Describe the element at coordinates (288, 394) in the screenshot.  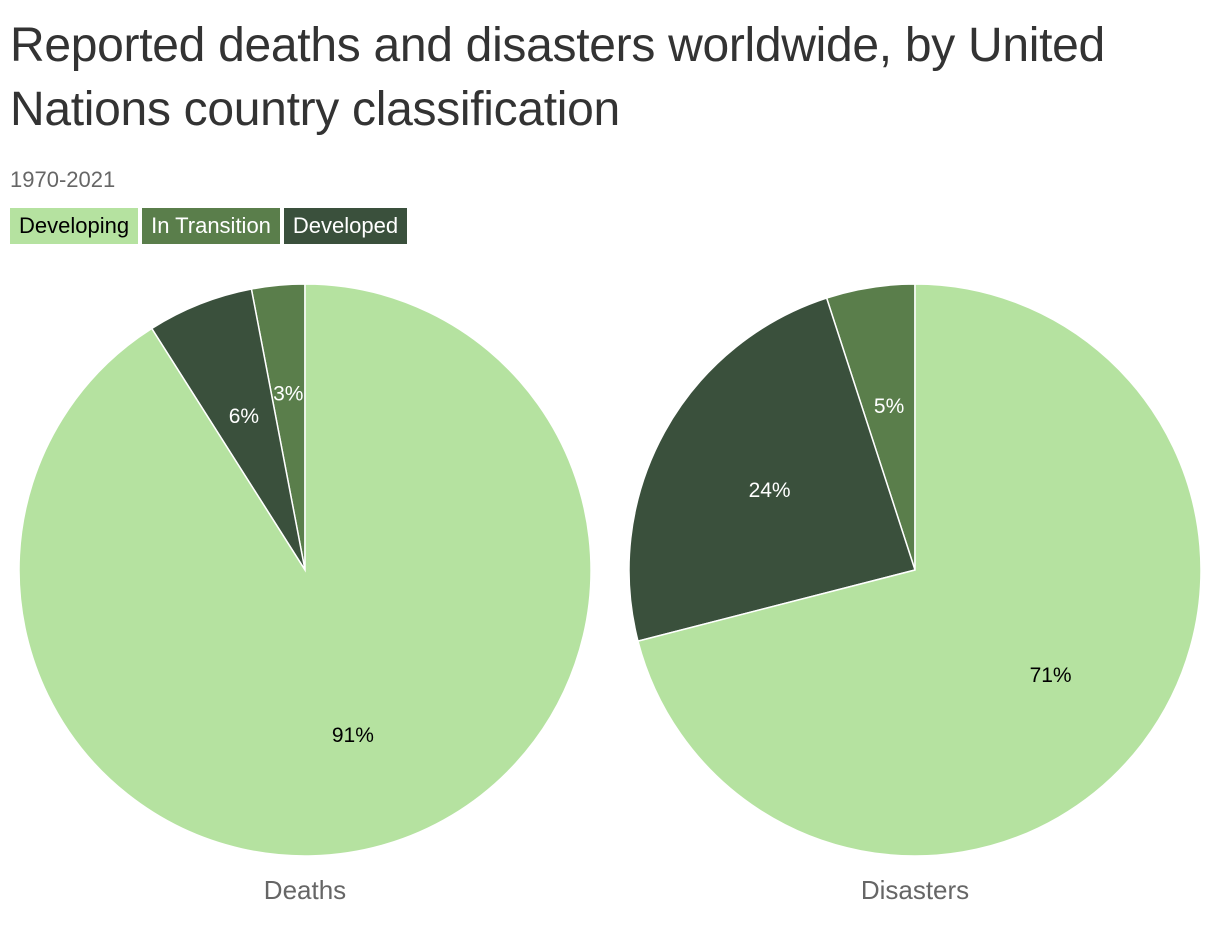
I see `slice-label-deaths-in-transition: 3%` at that location.